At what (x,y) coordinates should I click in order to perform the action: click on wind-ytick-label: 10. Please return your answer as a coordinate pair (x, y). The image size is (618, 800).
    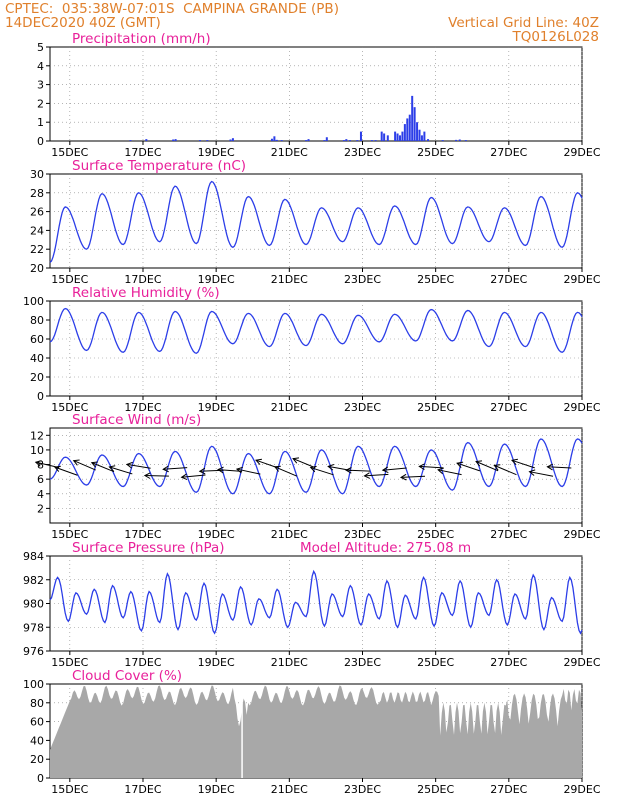
    Looking at the image, I should click on (37, 450).